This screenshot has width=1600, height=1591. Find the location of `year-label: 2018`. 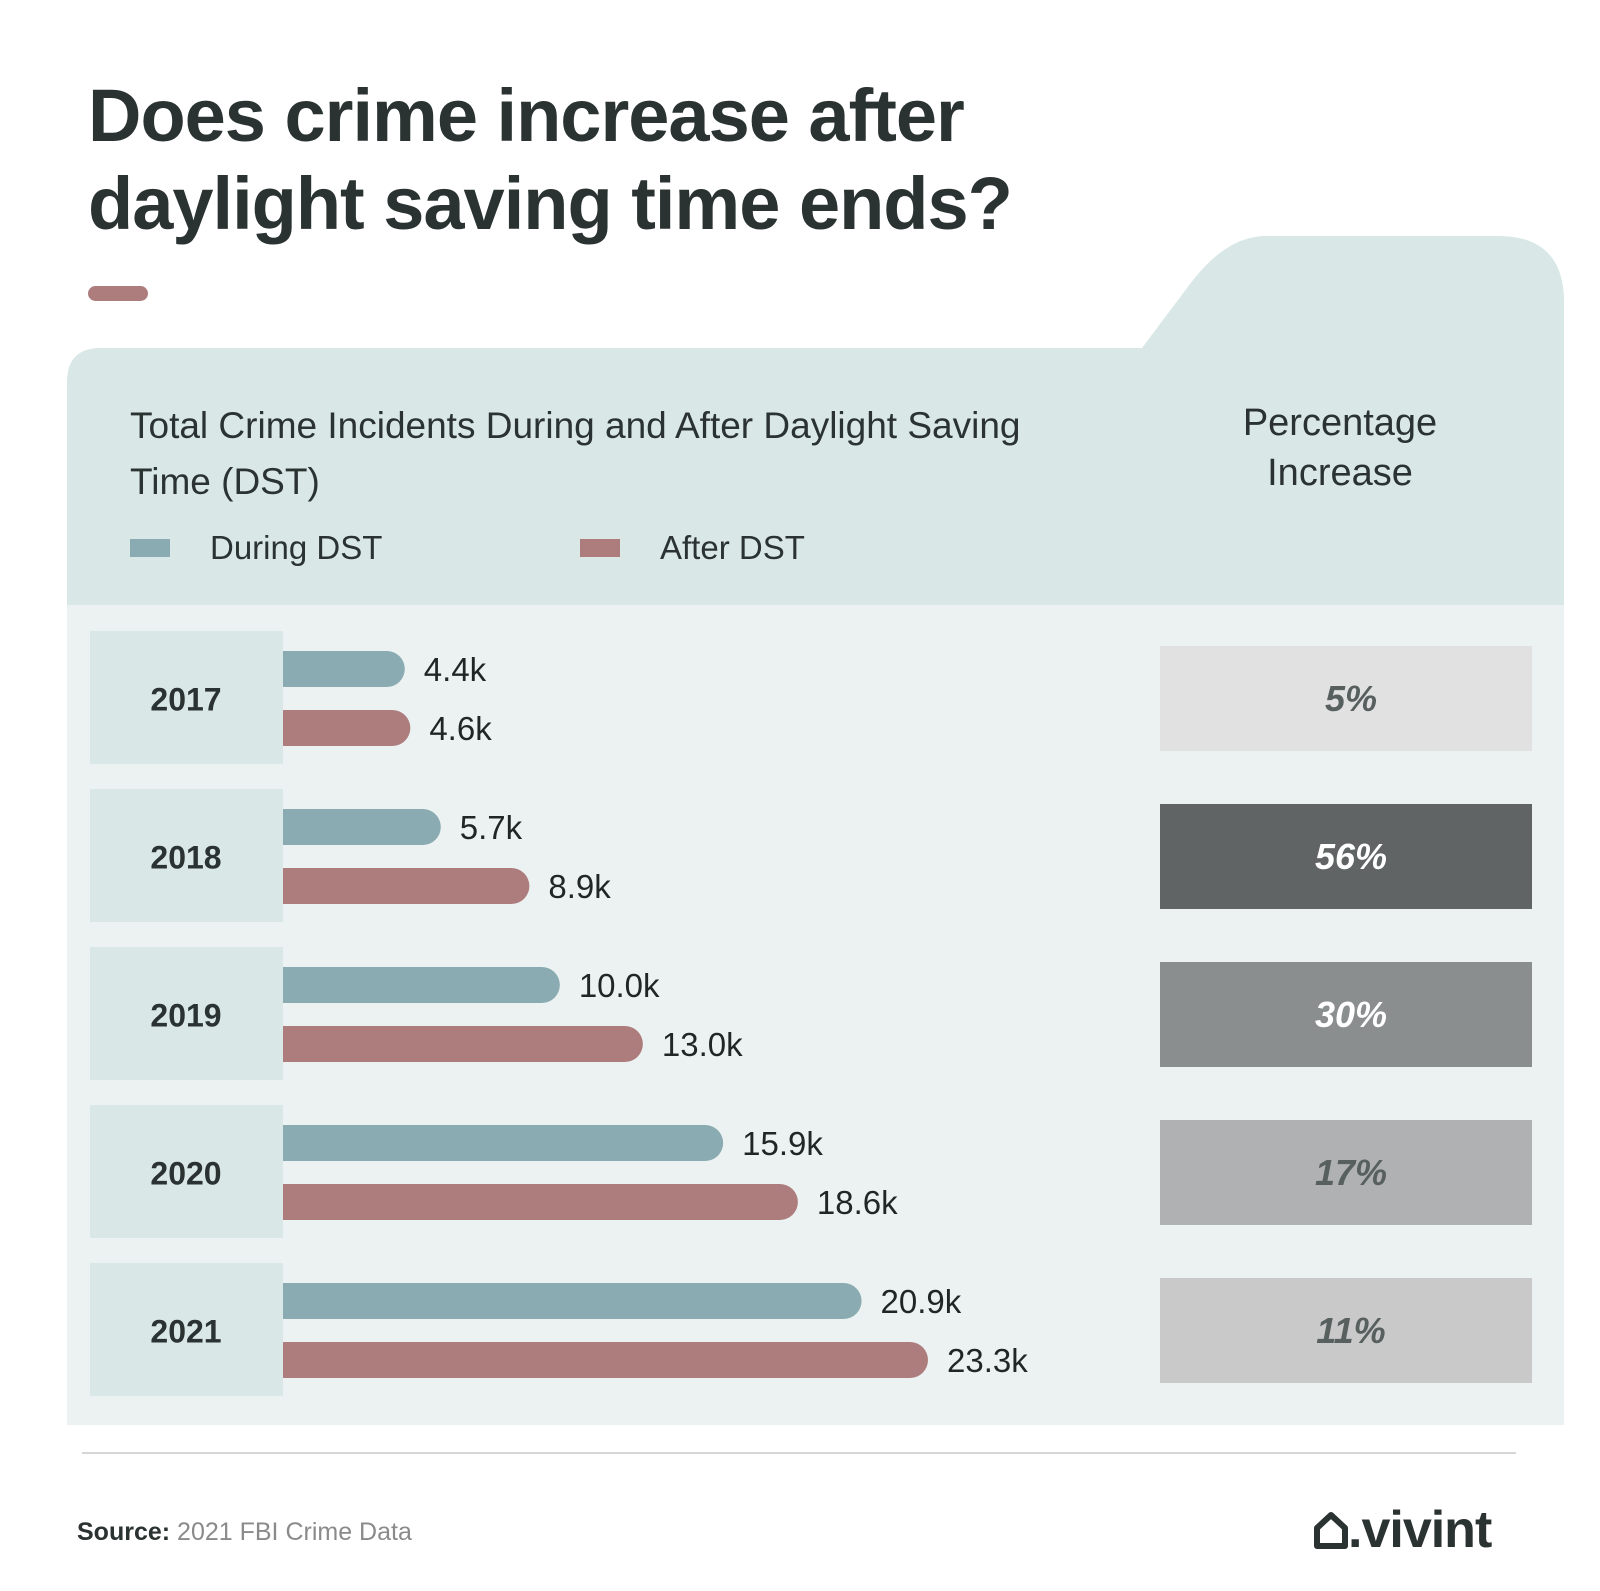

year-label: 2018 is located at coordinates (185, 858).